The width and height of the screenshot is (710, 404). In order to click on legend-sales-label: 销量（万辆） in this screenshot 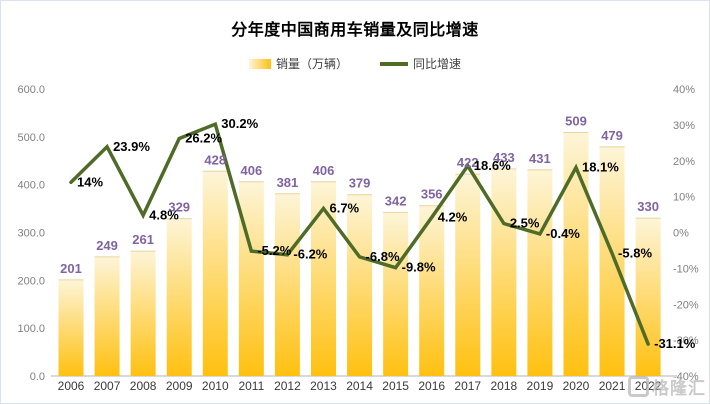, I will do `click(311, 64)`.